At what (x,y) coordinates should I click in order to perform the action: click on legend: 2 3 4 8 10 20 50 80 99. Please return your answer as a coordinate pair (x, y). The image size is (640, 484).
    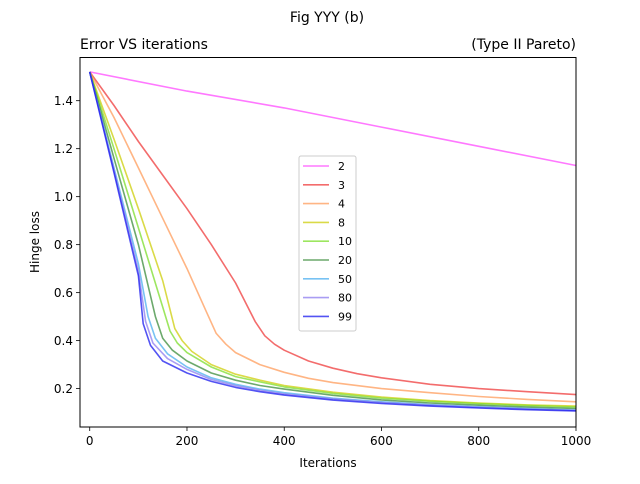
    Looking at the image, I should click on (327, 243).